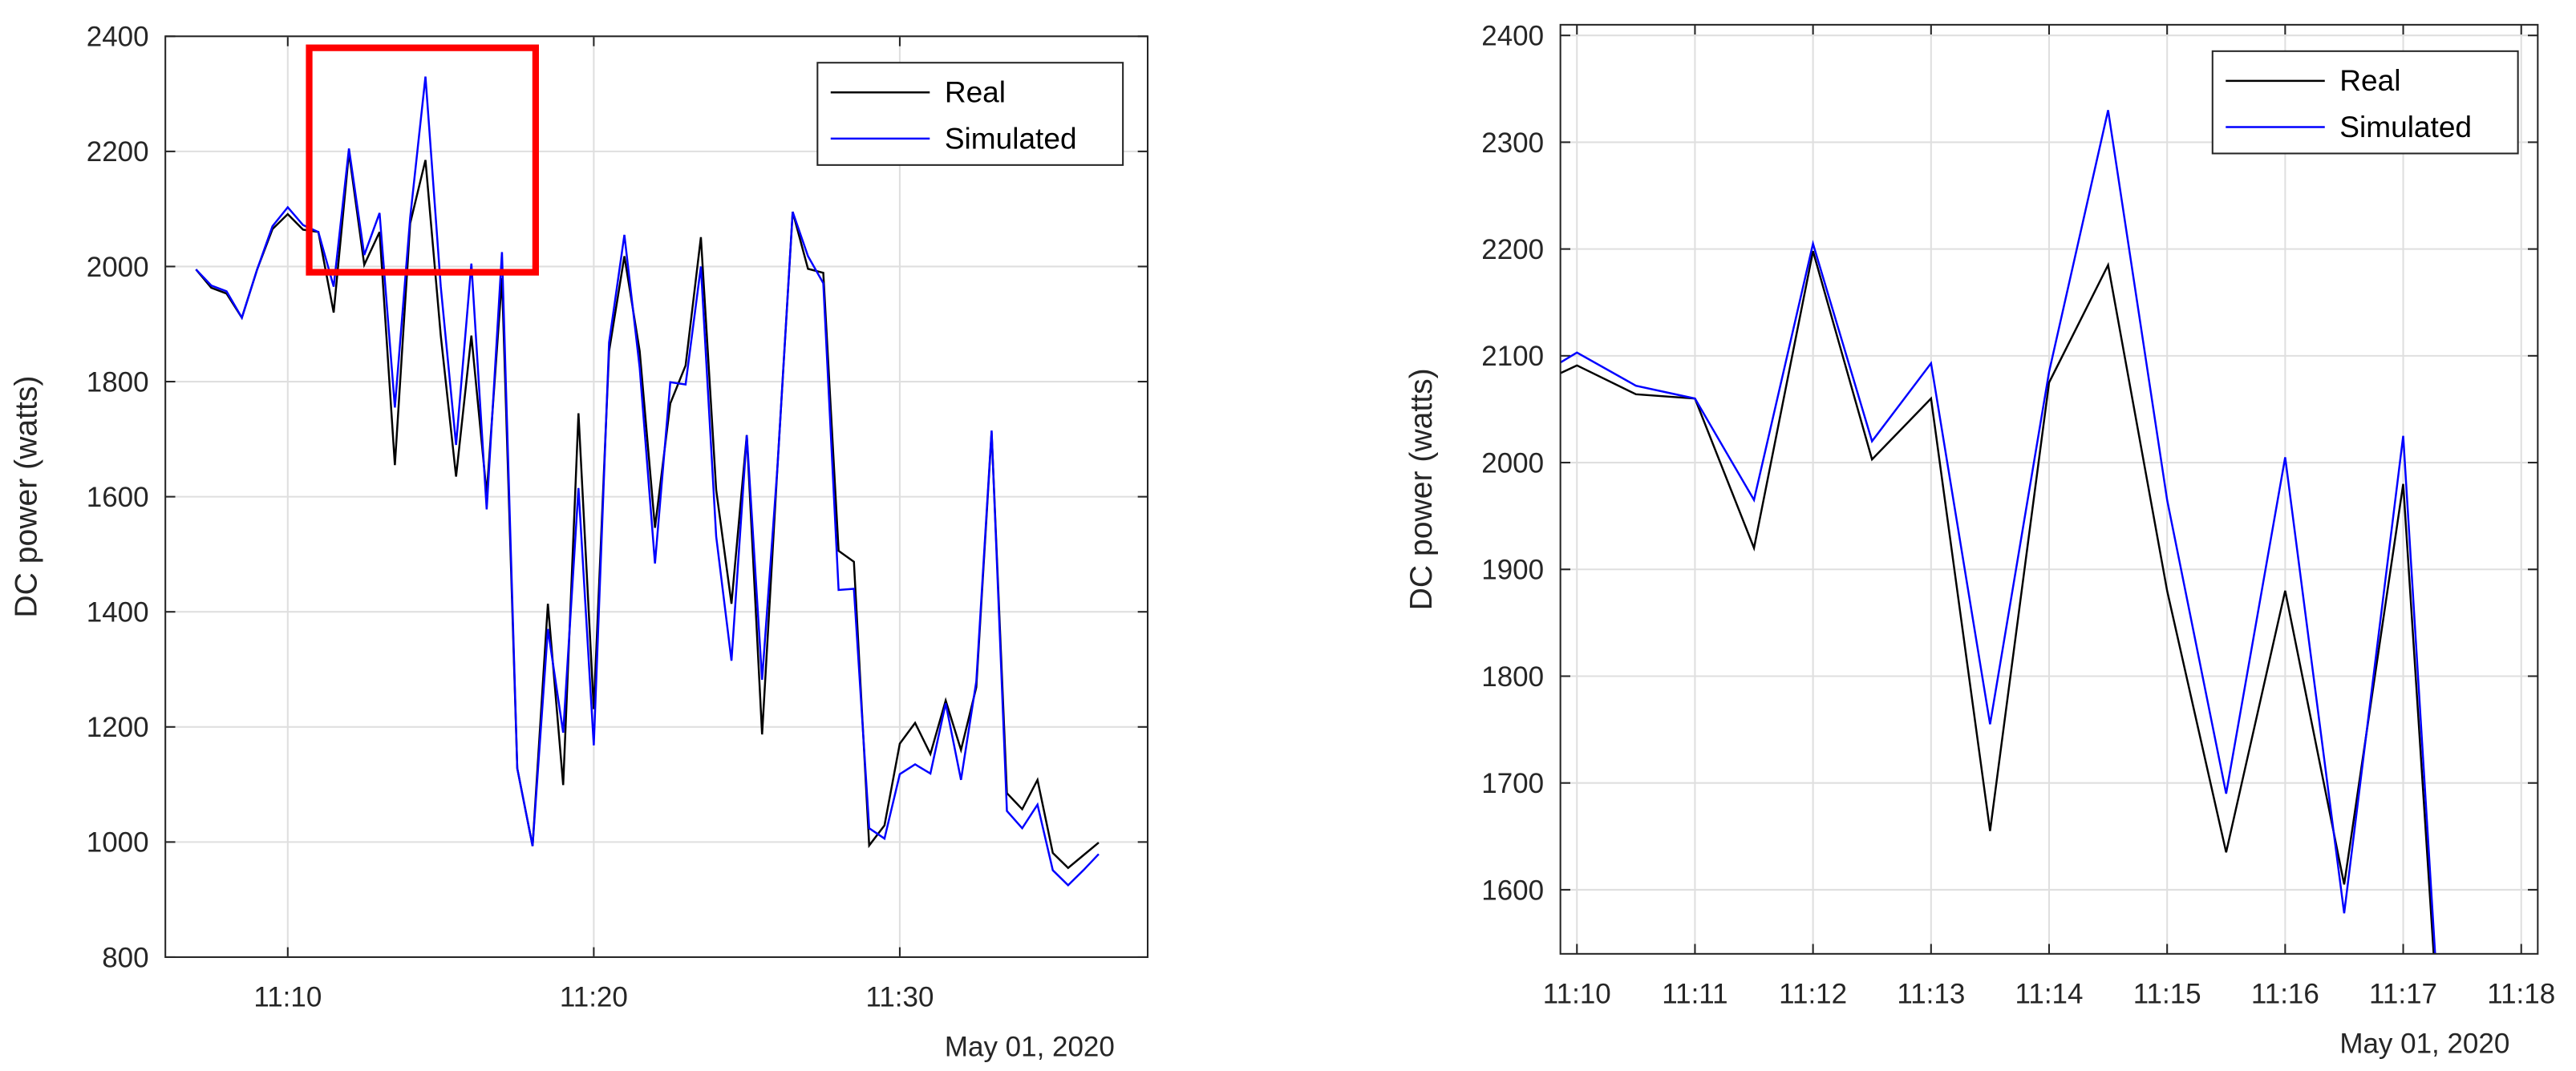 Image resolution: width=2576 pixels, height=1071 pixels. I want to click on x-tick-label: 11:30, so click(899, 997).